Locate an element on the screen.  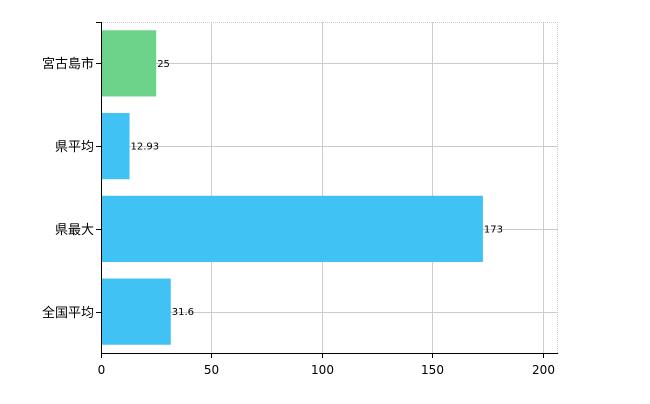
x-tick-label: 0 is located at coordinates (102, 370).